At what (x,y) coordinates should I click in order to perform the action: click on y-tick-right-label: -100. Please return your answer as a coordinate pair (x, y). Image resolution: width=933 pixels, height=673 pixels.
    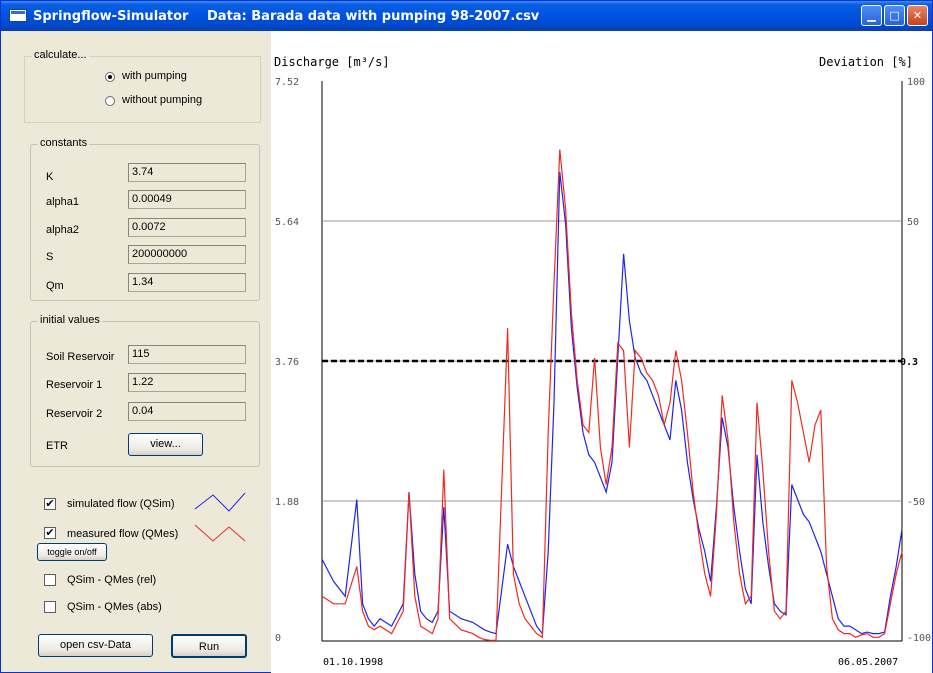
    Looking at the image, I should click on (919, 638).